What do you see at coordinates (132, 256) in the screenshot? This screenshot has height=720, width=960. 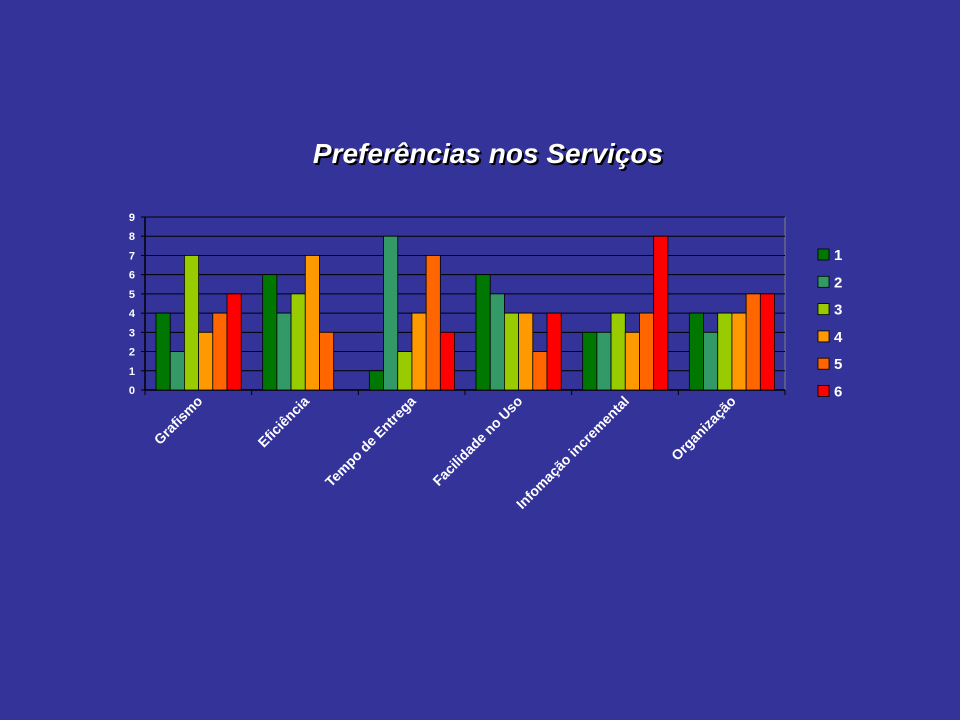 I see `y-tick-label: 7` at bounding box center [132, 256].